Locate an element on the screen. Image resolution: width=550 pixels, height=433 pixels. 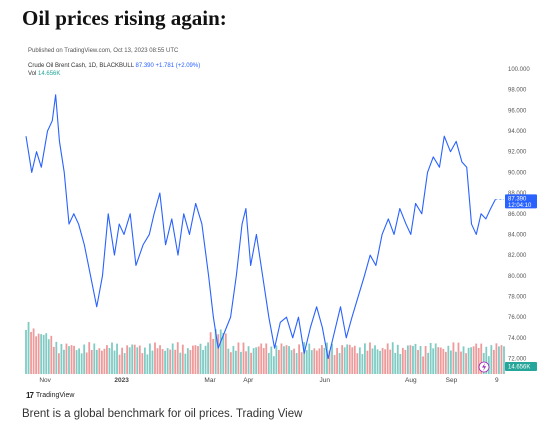
y-tick-label: 90.000 is located at coordinates (517, 173).